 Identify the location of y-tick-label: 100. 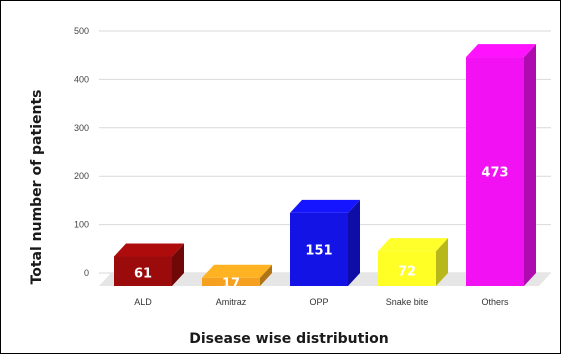
(81, 225).